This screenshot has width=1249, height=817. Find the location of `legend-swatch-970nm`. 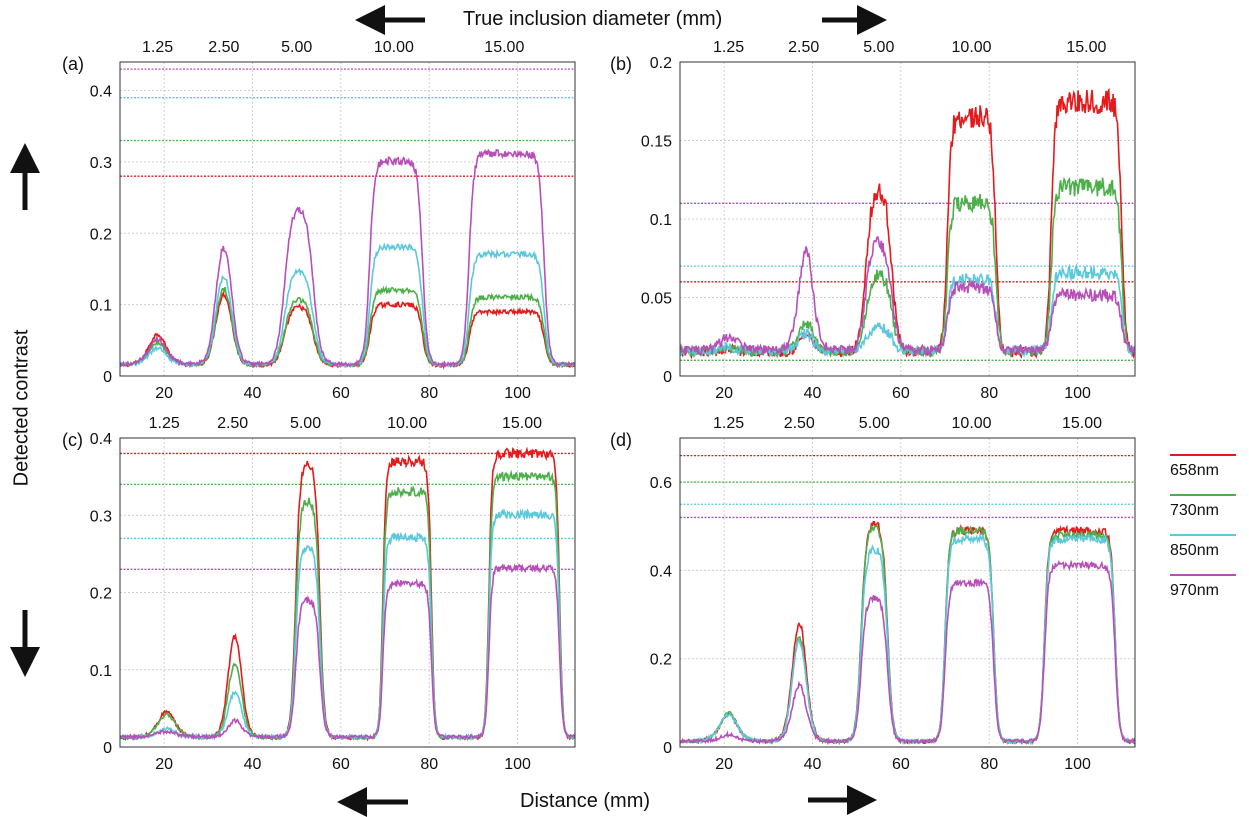

legend-swatch-970nm is located at coordinates (1203, 575).